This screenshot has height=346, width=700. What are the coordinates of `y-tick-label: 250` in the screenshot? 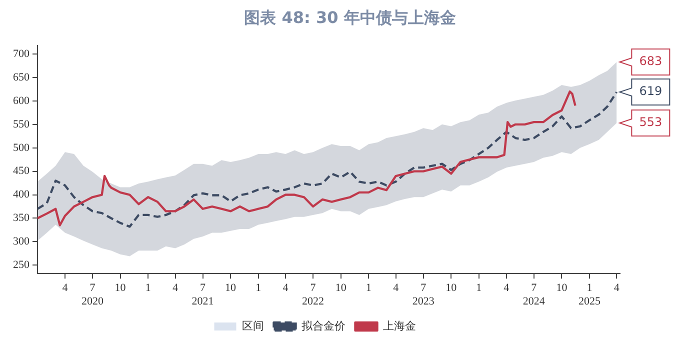 It's located at (21, 265).